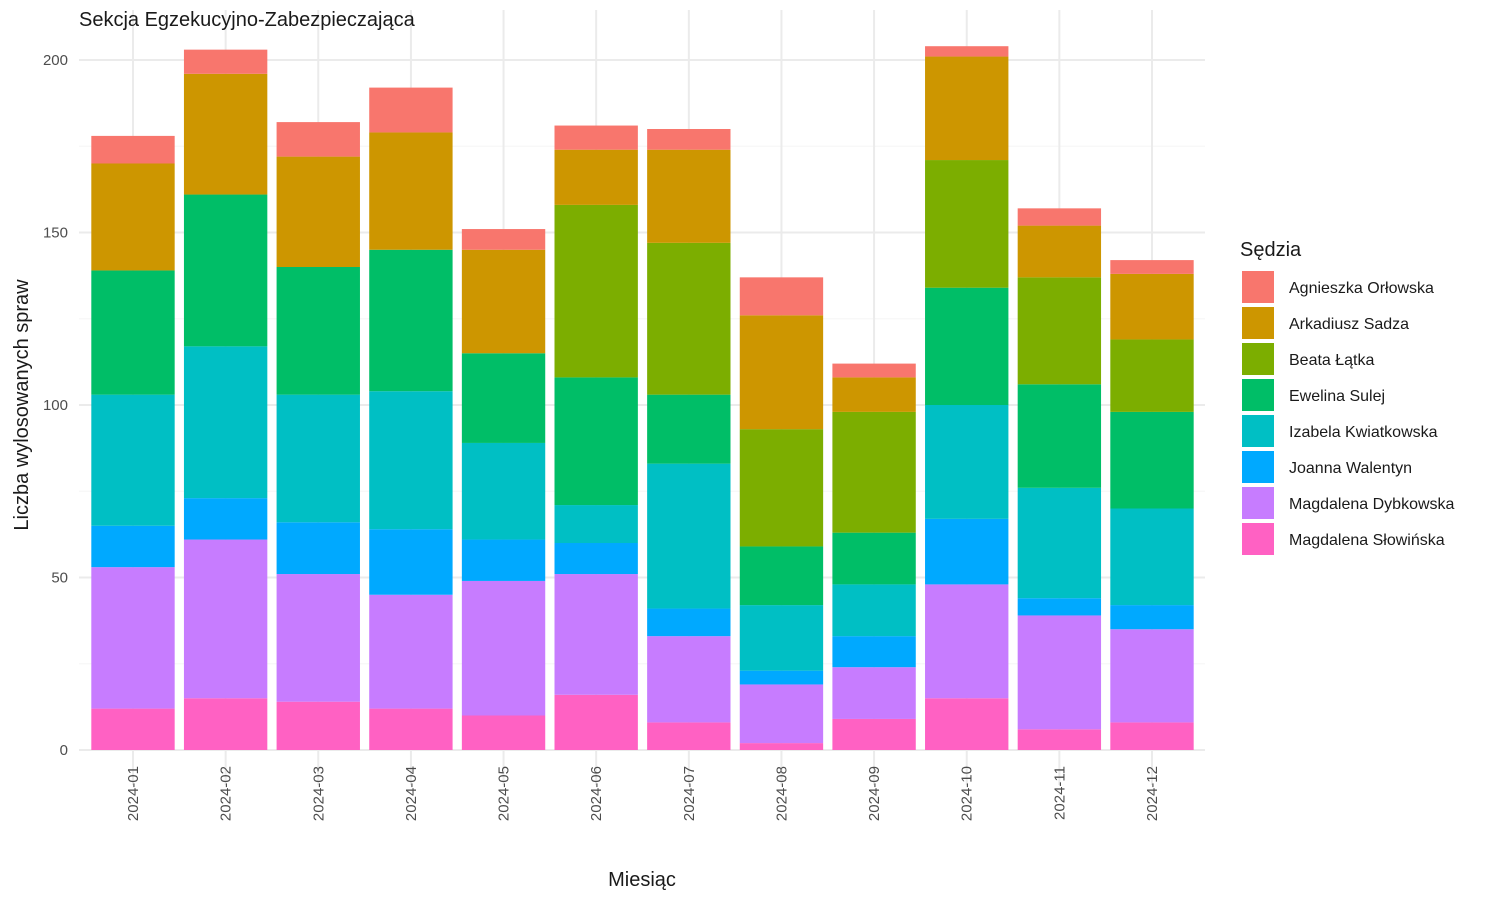 This screenshot has height=900, width=1500. I want to click on y-tick-label: 0, so click(64, 750).